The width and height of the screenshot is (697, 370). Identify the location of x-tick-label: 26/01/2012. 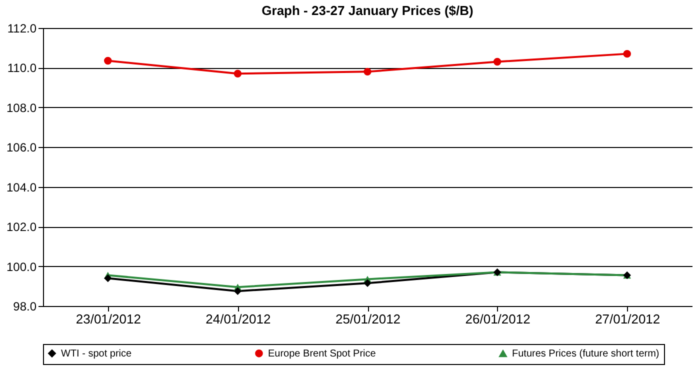
(497, 319).